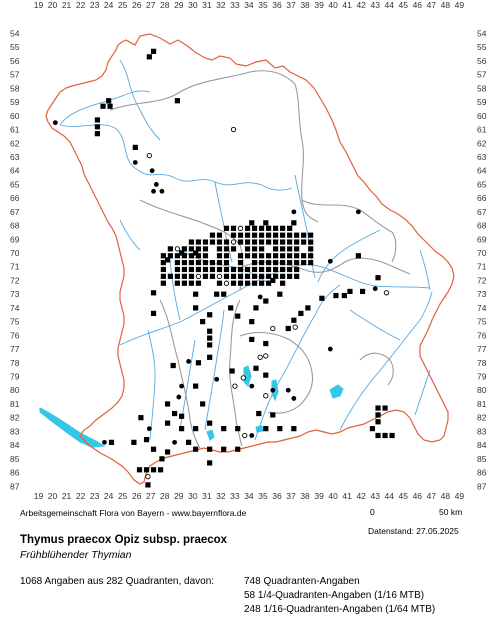 The width and height of the screenshot is (500, 620). Describe the element at coordinates (15, 322) in the screenshot. I see `grid-y-label: 75` at that location.